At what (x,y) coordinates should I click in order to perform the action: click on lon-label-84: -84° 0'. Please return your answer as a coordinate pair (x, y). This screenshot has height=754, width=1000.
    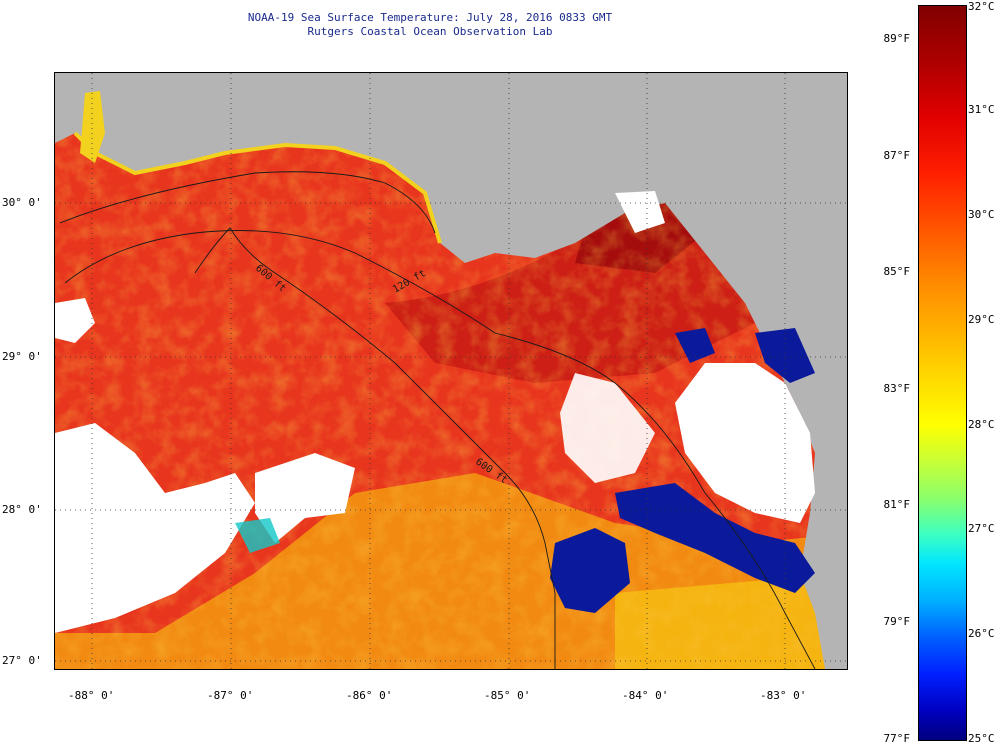
    Looking at the image, I should click on (645, 695).